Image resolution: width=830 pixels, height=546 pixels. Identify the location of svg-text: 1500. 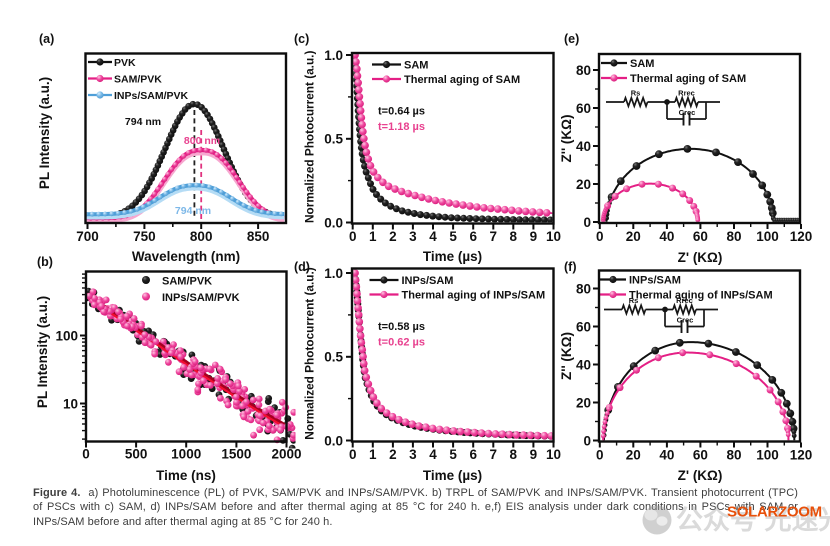
(236, 454).